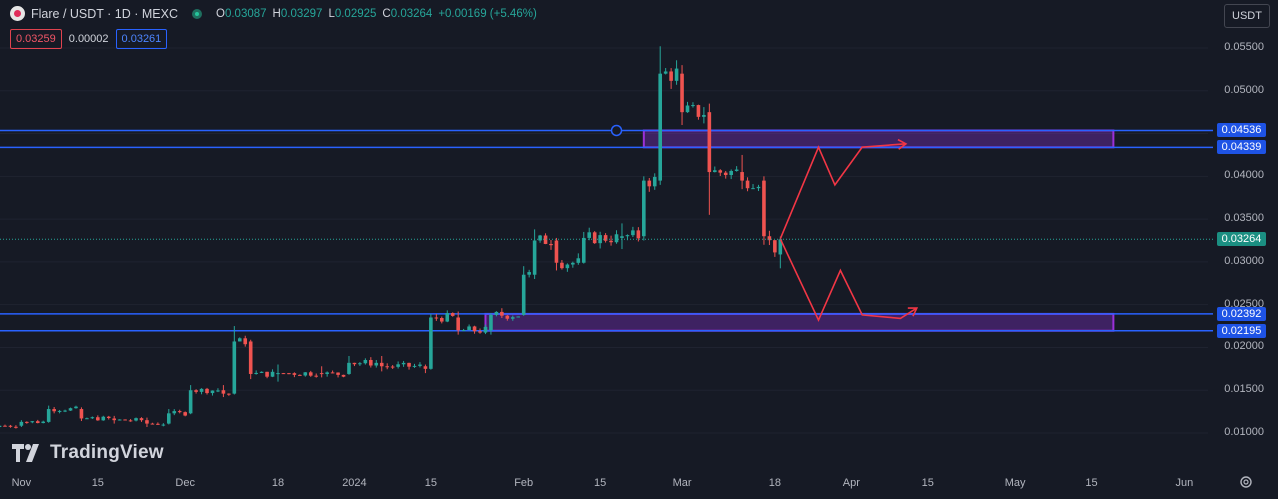 The width and height of the screenshot is (1278, 499). I want to click on projection-path-down, so click(848, 280).